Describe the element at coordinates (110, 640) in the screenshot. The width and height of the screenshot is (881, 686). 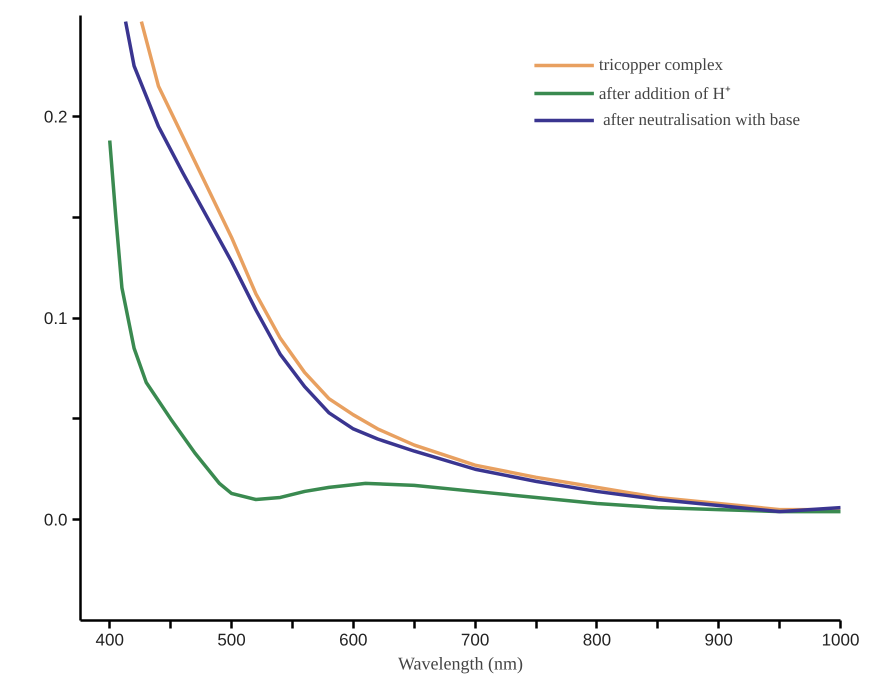
I see `x-tick-label: 400` at that location.